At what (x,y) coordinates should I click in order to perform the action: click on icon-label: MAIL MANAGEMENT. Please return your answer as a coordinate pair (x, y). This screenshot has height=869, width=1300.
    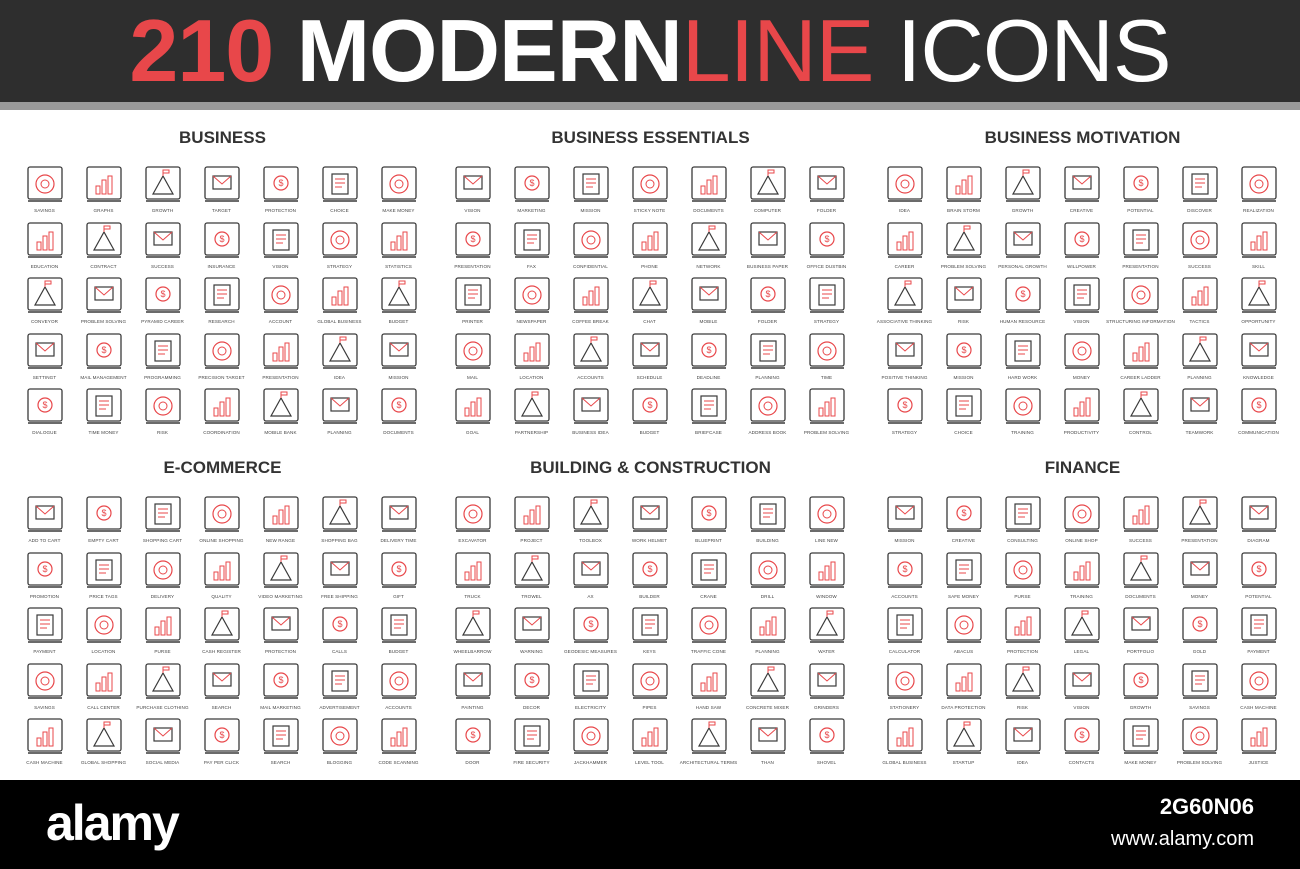
    Looking at the image, I should click on (103, 377).